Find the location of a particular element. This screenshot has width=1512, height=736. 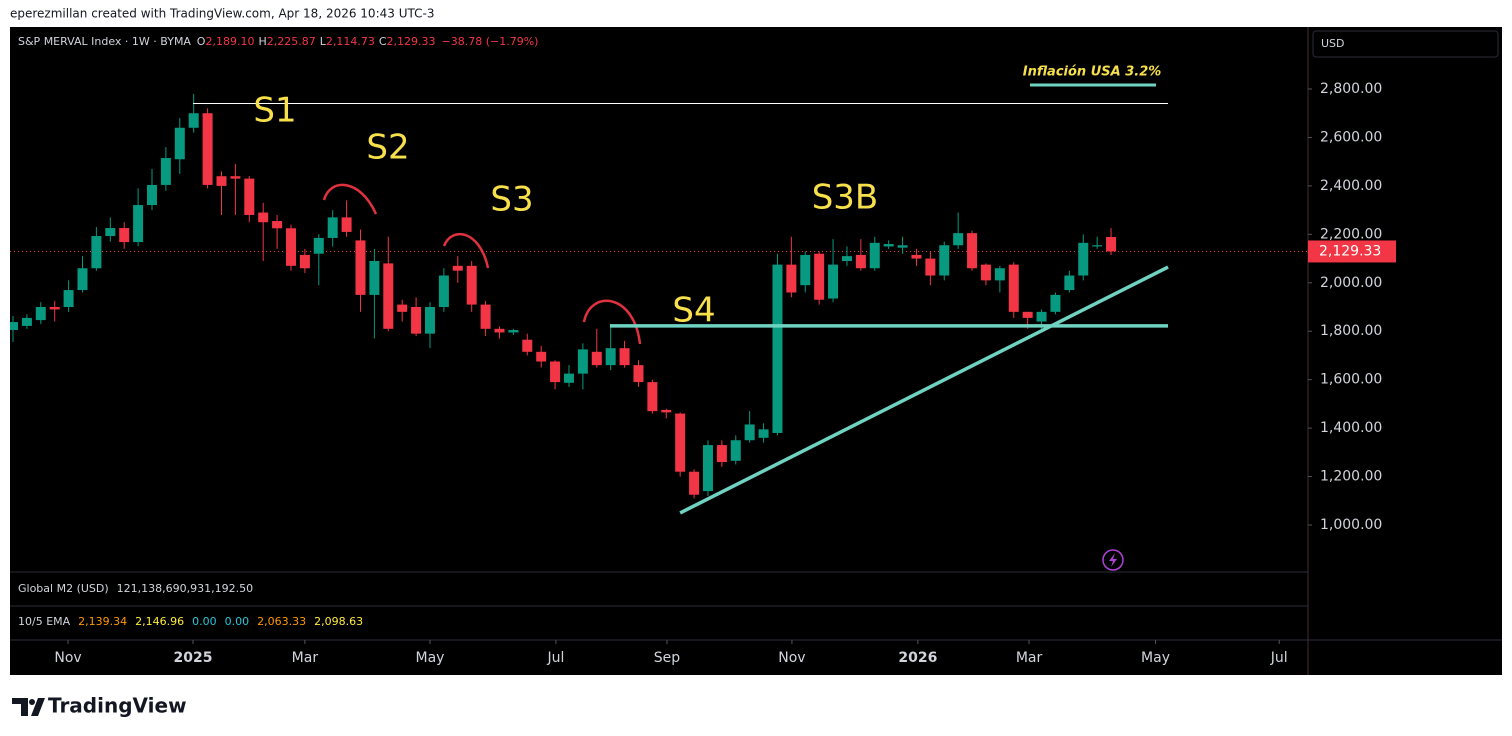

y-tick-label: 1,400.00 is located at coordinates (1351, 428).